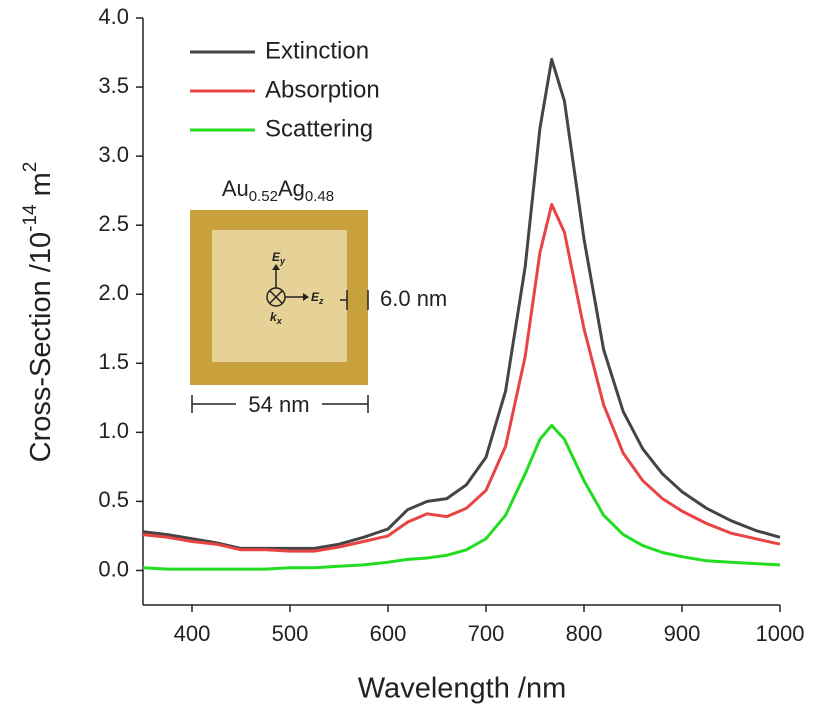 The image size is (816, 718). Describe the element at coordinates (192, 633) in the screenshot. I see `x-tick-label: 400` at that location.